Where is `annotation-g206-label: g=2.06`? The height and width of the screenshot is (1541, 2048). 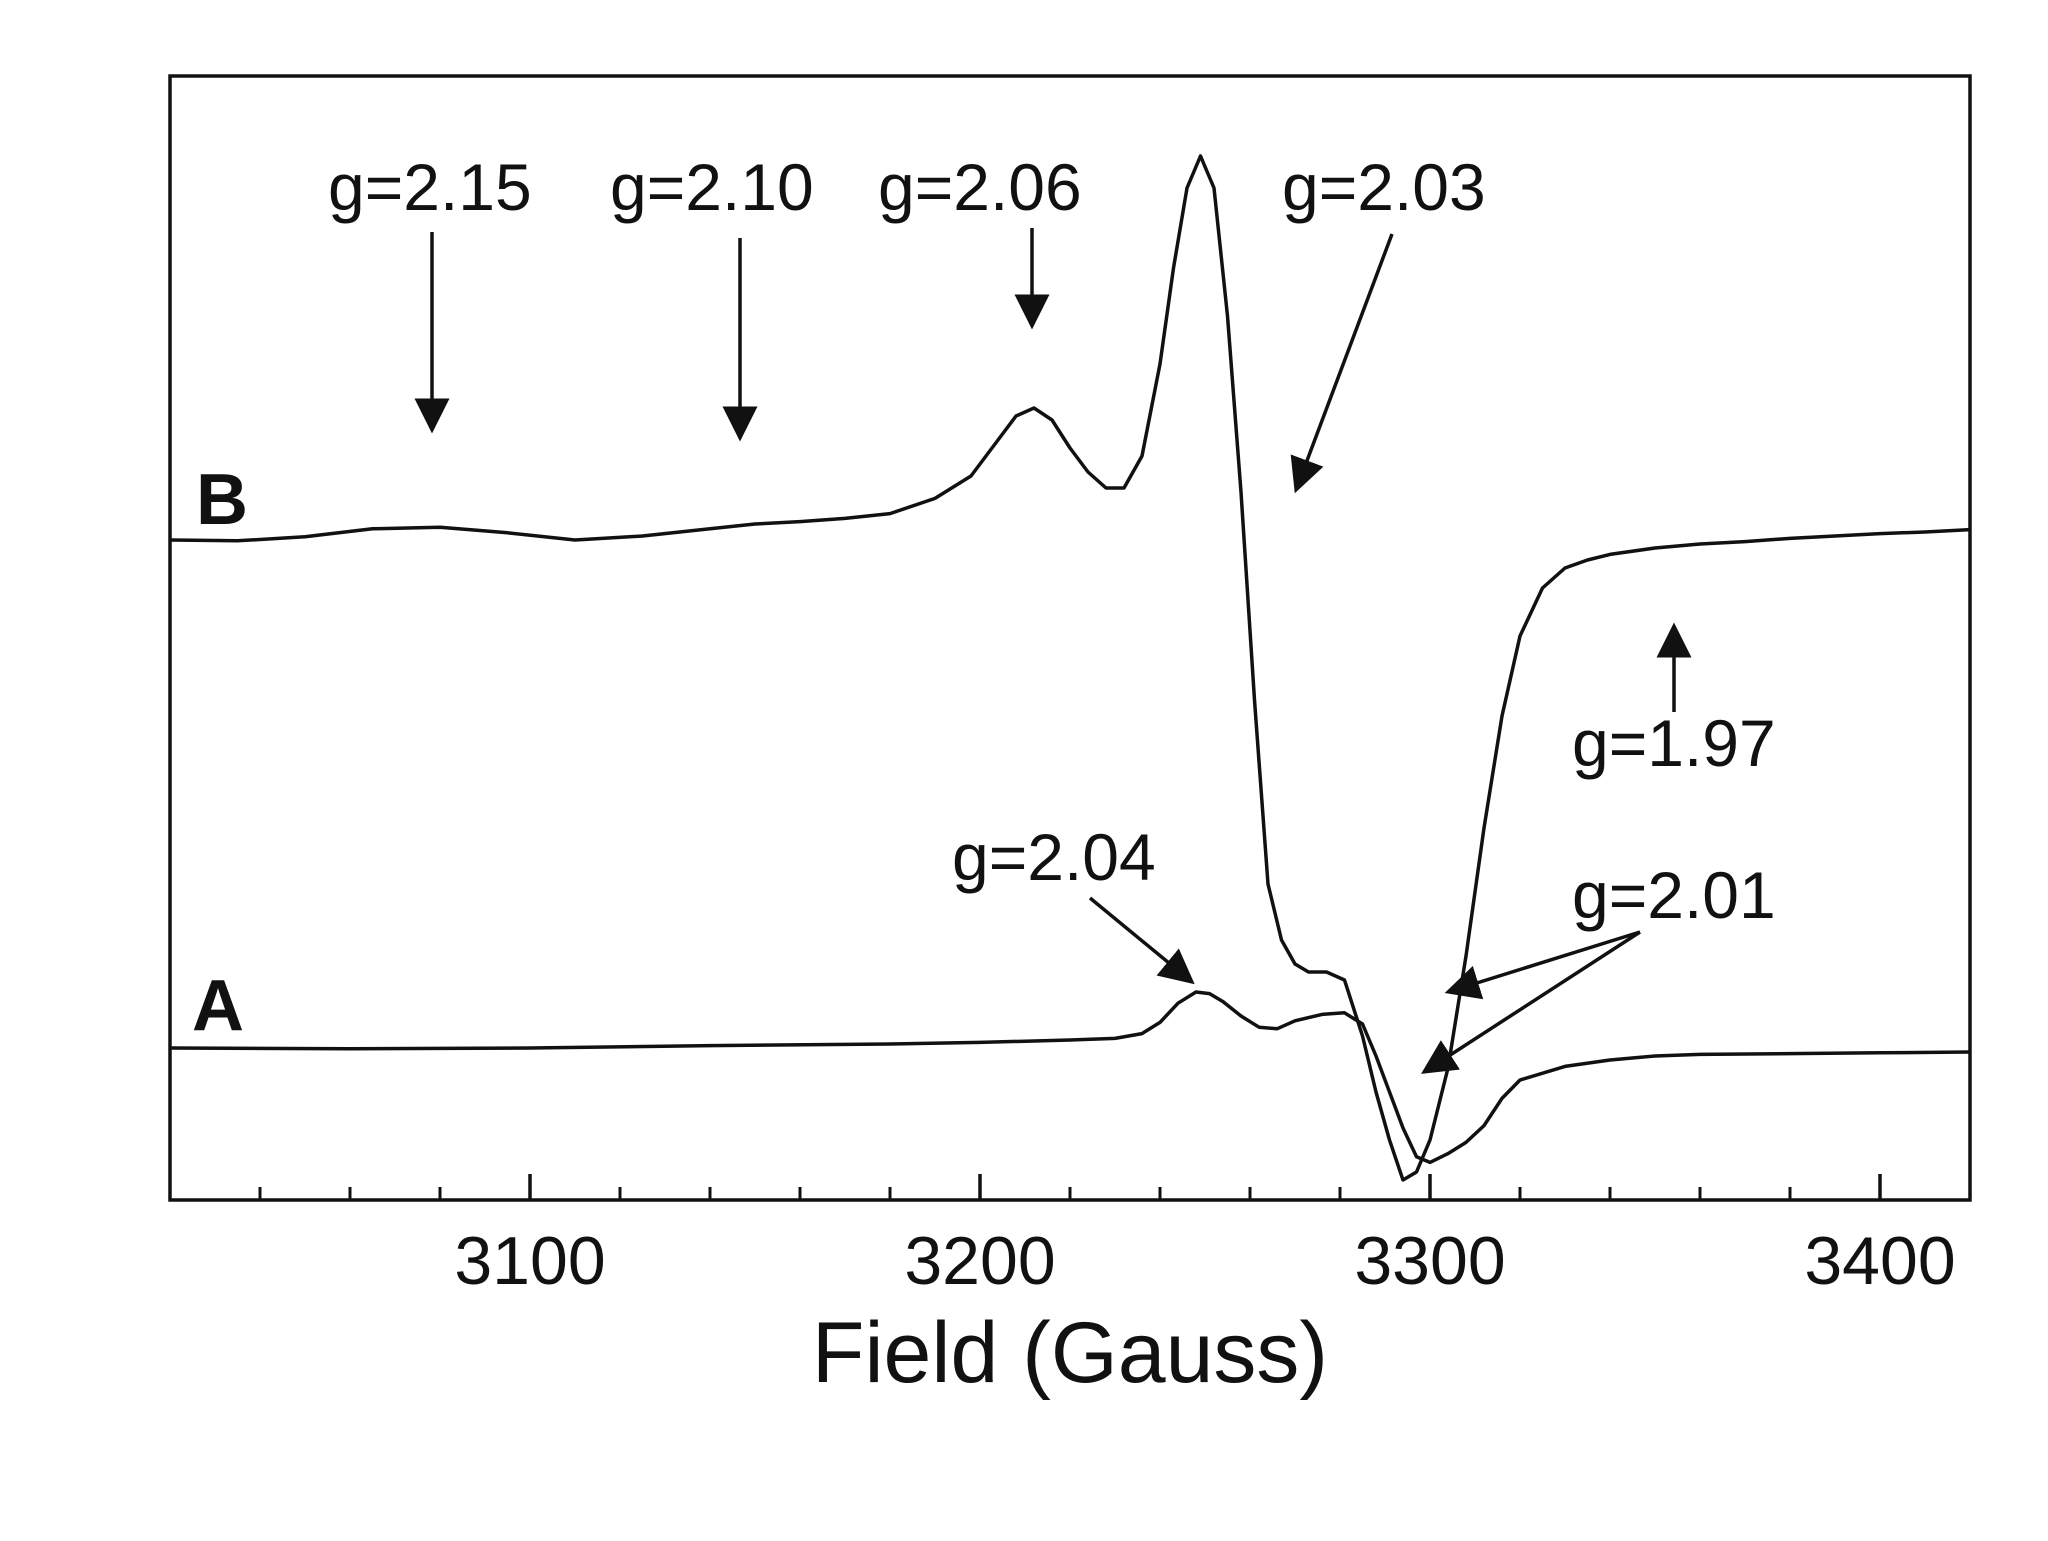
annotation-g206-label: g=2.06 is located at coordinates (980, 187).